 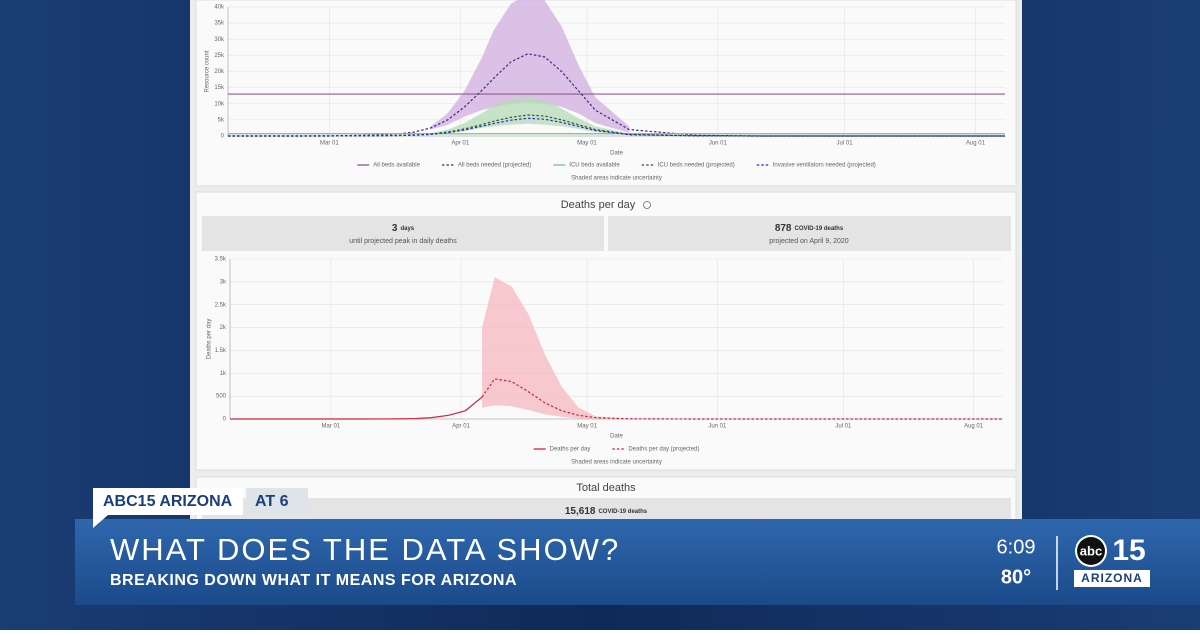 What do you see at coordinates (407, 229) in the screenshot?
I see `stat-unit: days` at bounding box center [407, 229].